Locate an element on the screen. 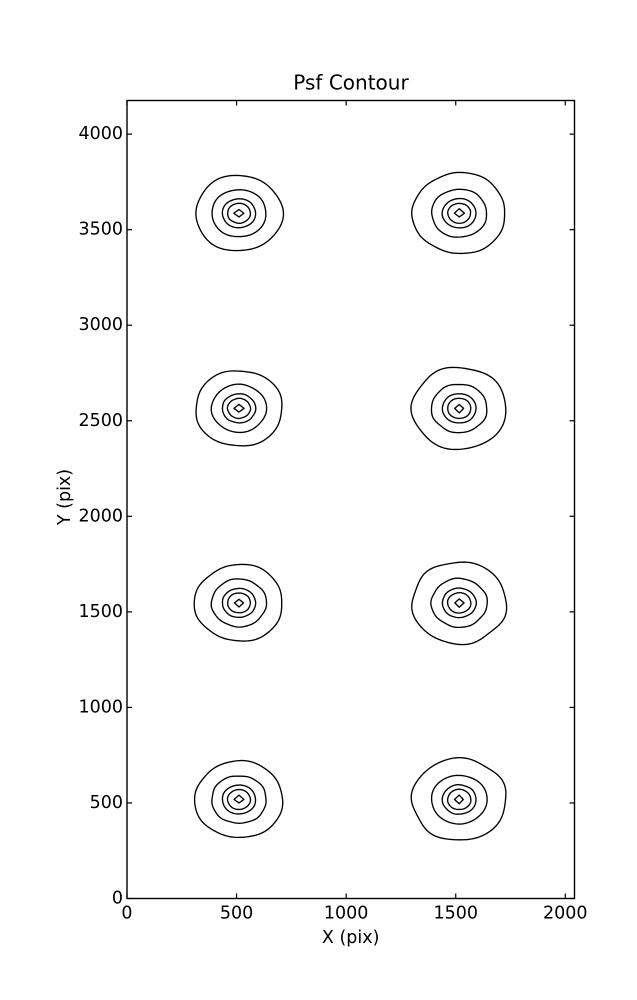 The width and height of the screenshot is (637, 1000). x-tick-label: 1000 is located at coordinates (346, 914).